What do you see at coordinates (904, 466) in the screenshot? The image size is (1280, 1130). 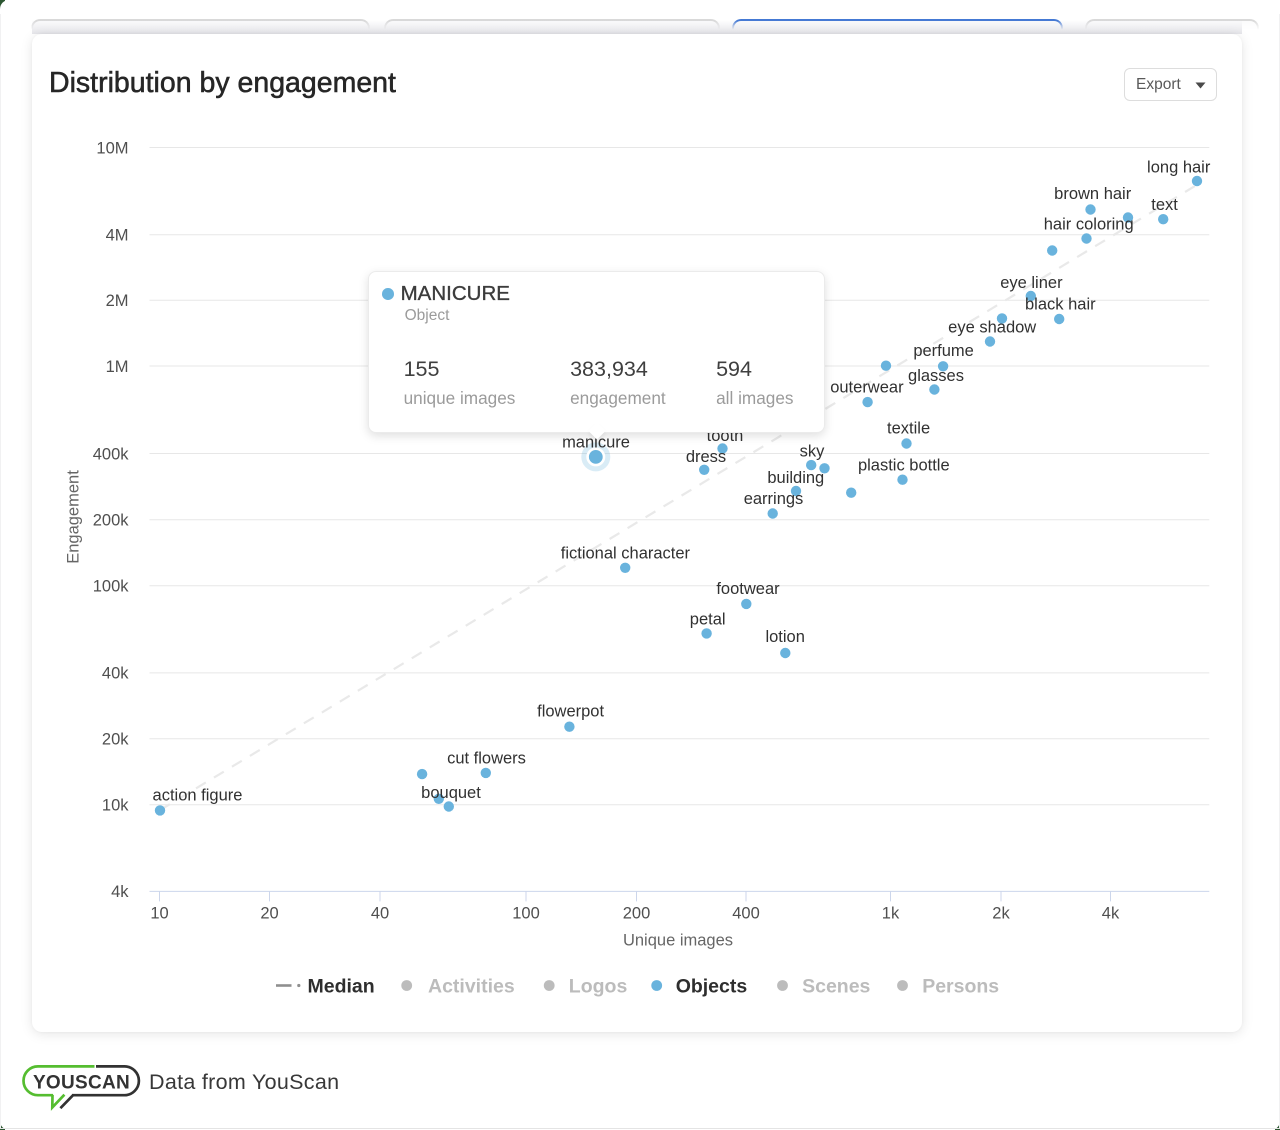 I see `svg-text: plastic bottle` at bounding box center [904, 466].